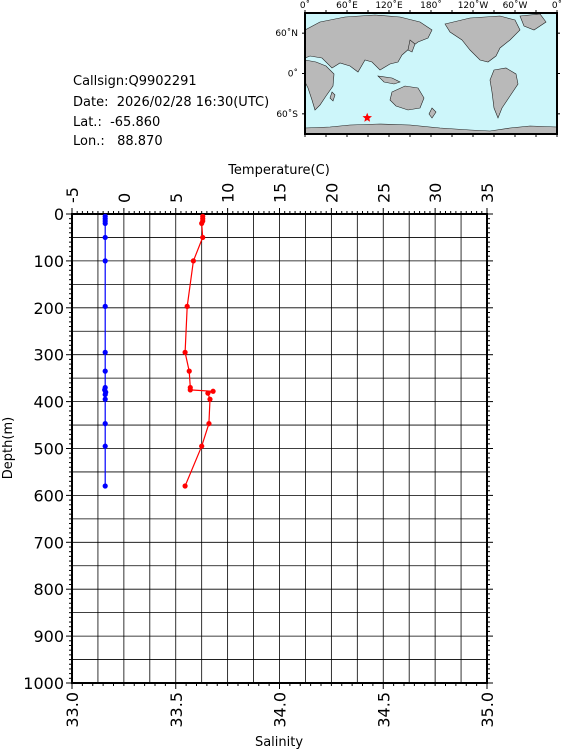 This screenshot has width=564, height=751. I want to click on salinity-tick-label: 33.5, so click(176, 710).